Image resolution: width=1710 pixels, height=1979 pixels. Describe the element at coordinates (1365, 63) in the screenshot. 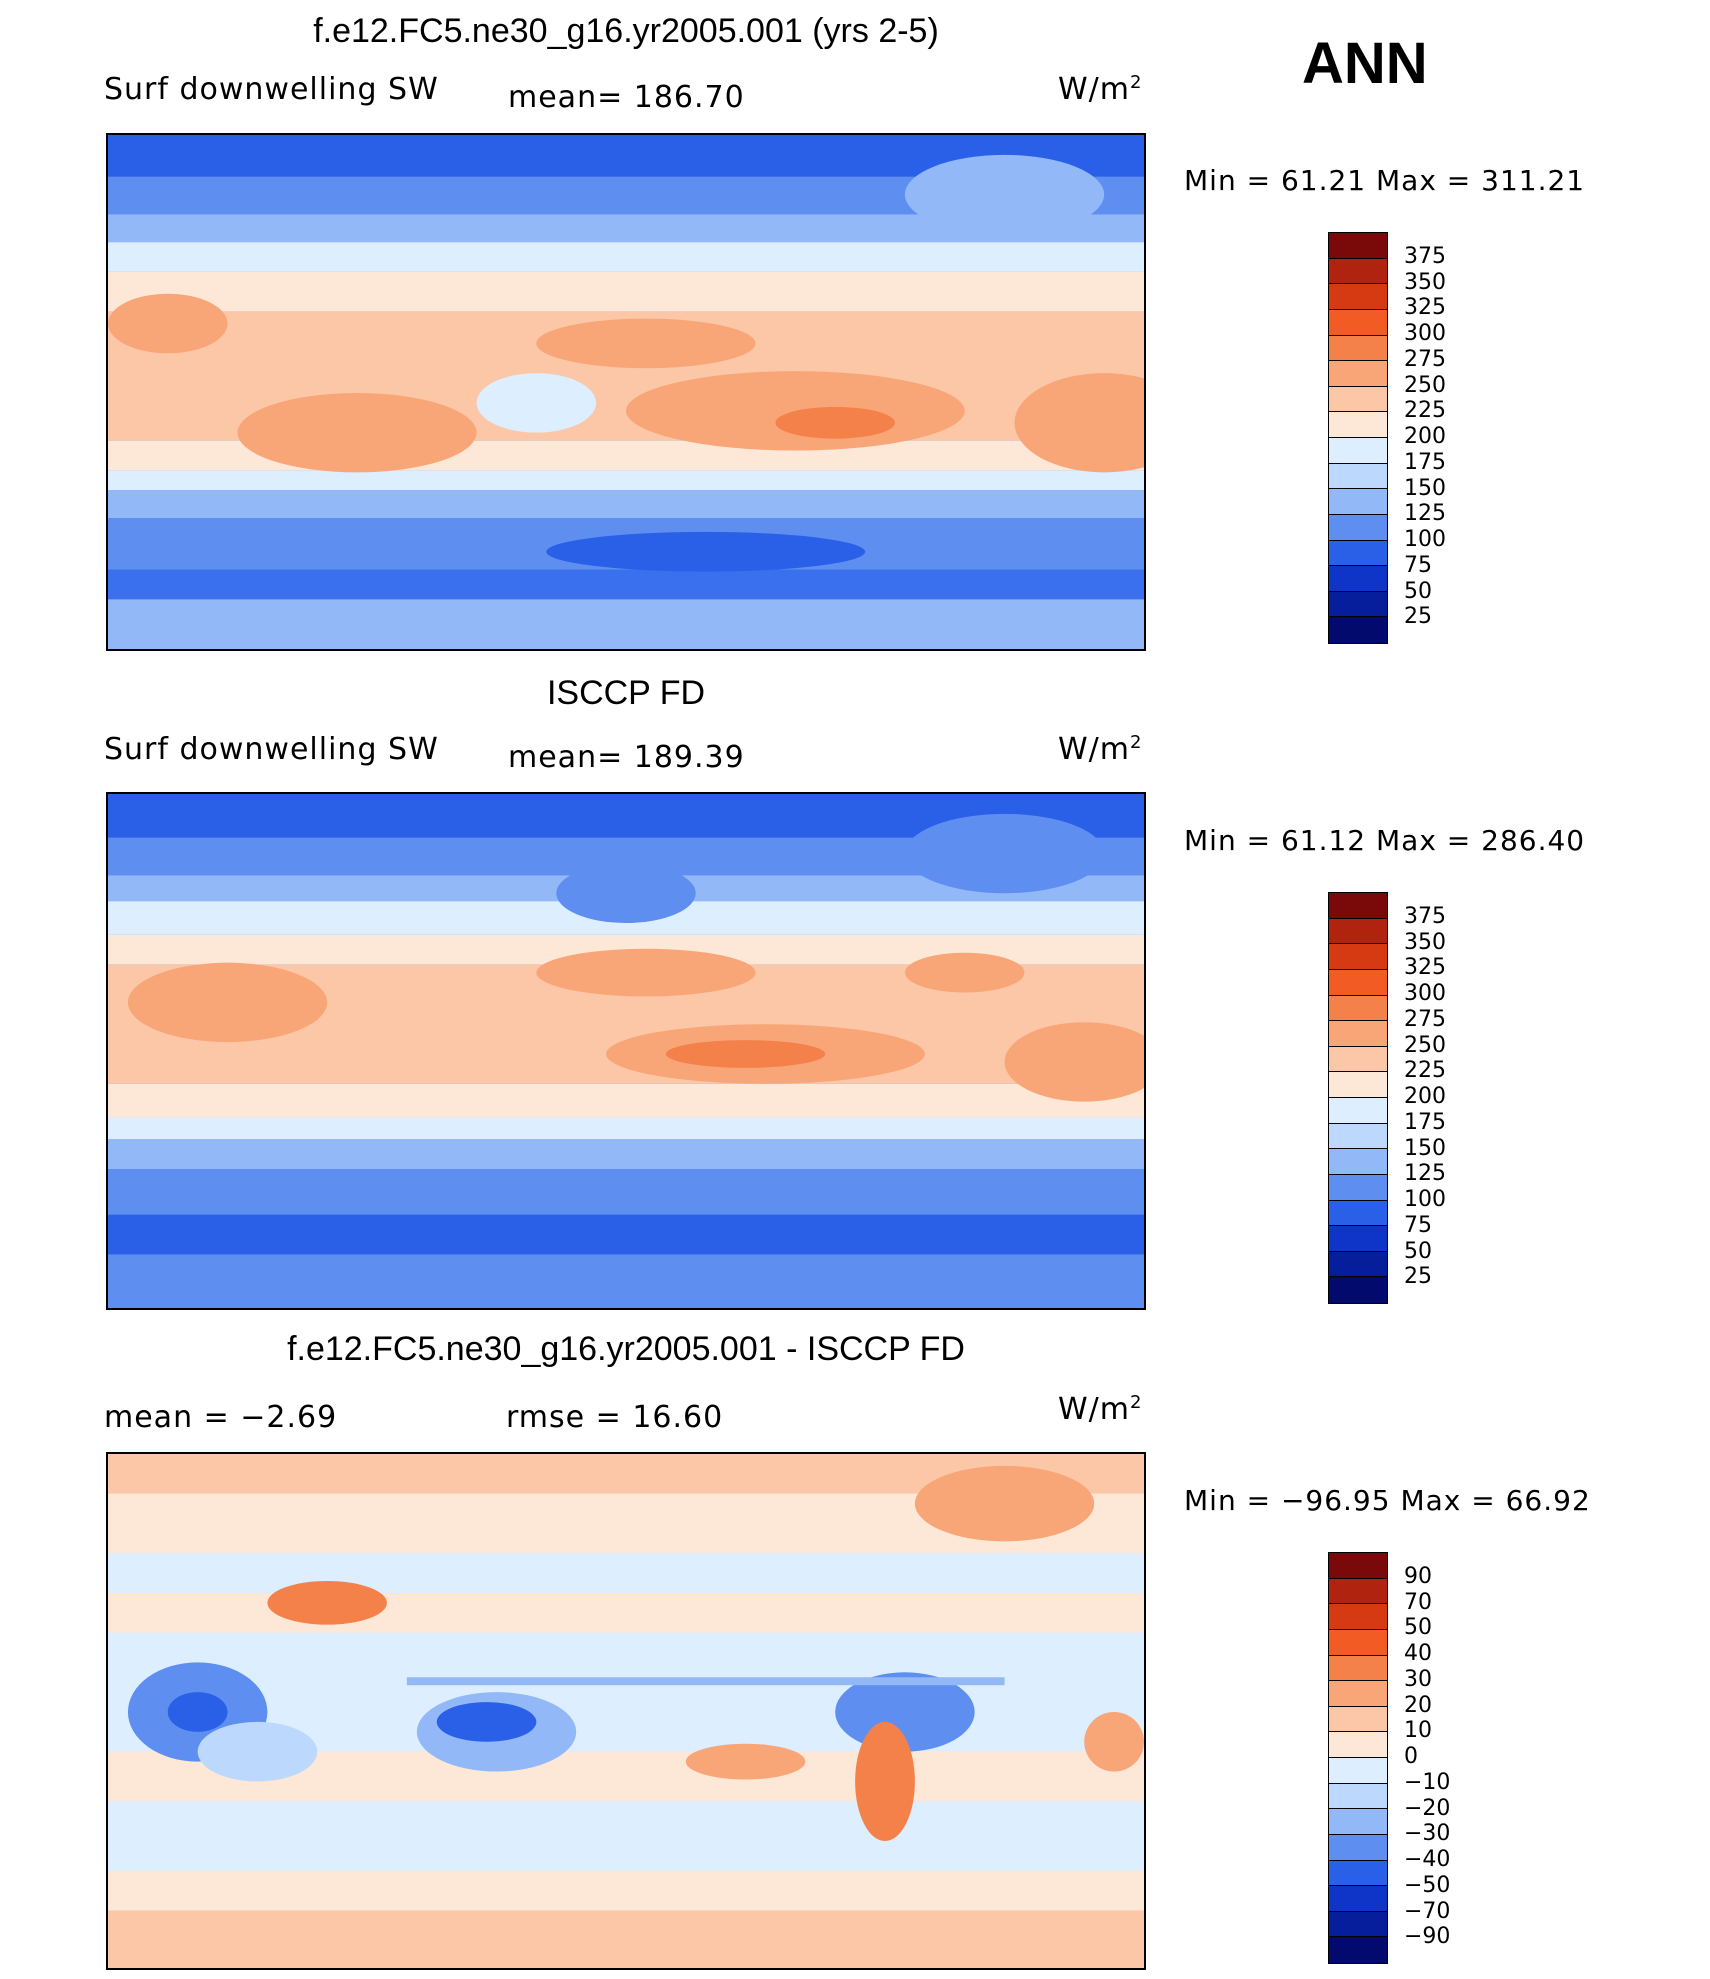

I see `season-label: ANN` at that location.